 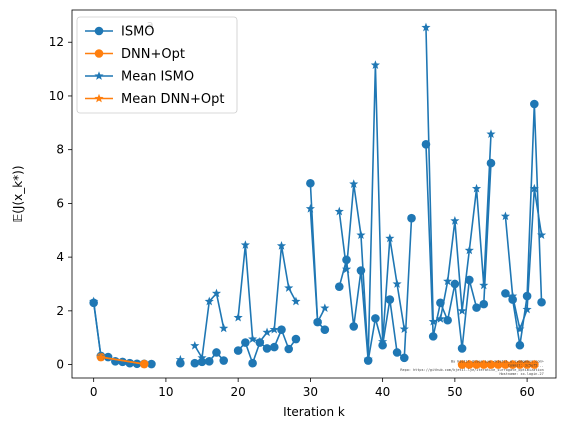 What do you see at coordinates (60, 365) in the screenshot?
I see `y-tick-label: 0` at bounding box center [60, 365].